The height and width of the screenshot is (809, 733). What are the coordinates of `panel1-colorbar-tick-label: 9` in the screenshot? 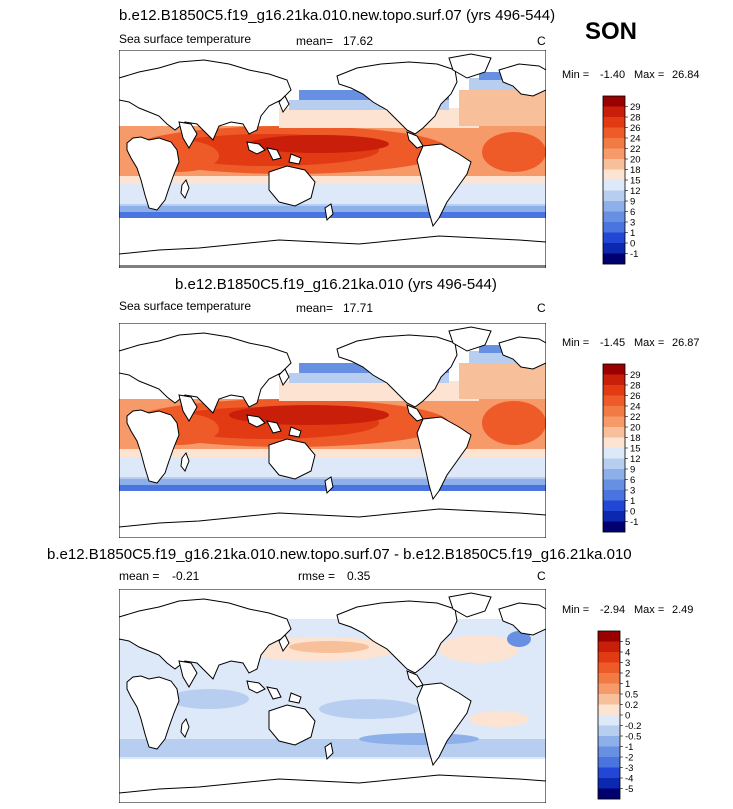 It's located at (632, 202).